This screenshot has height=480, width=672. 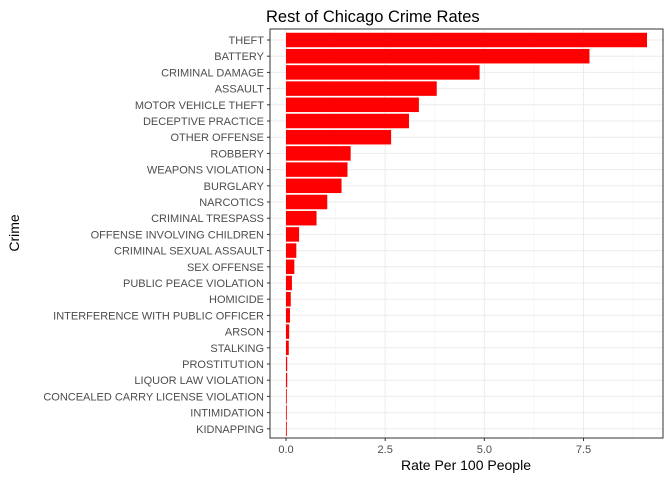 I want to click on y-tick-label: SEX OFFENSE, so click(x=225, y=268).